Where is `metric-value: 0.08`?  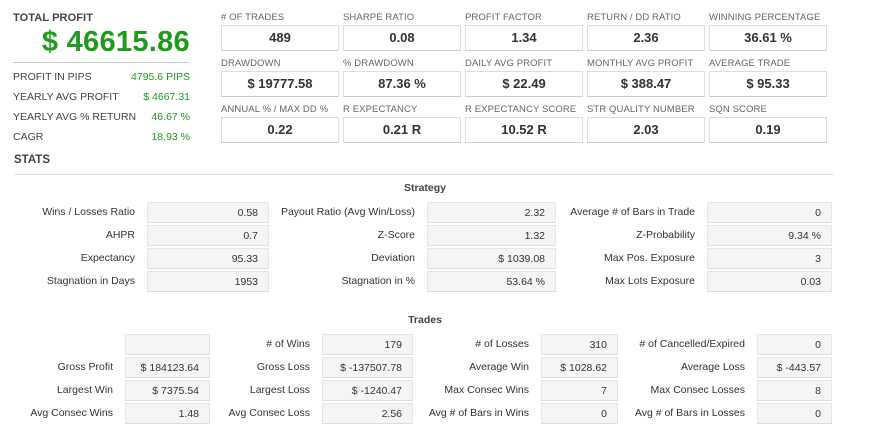
metric-value: 0.08 is located at coordinates (402, 38).